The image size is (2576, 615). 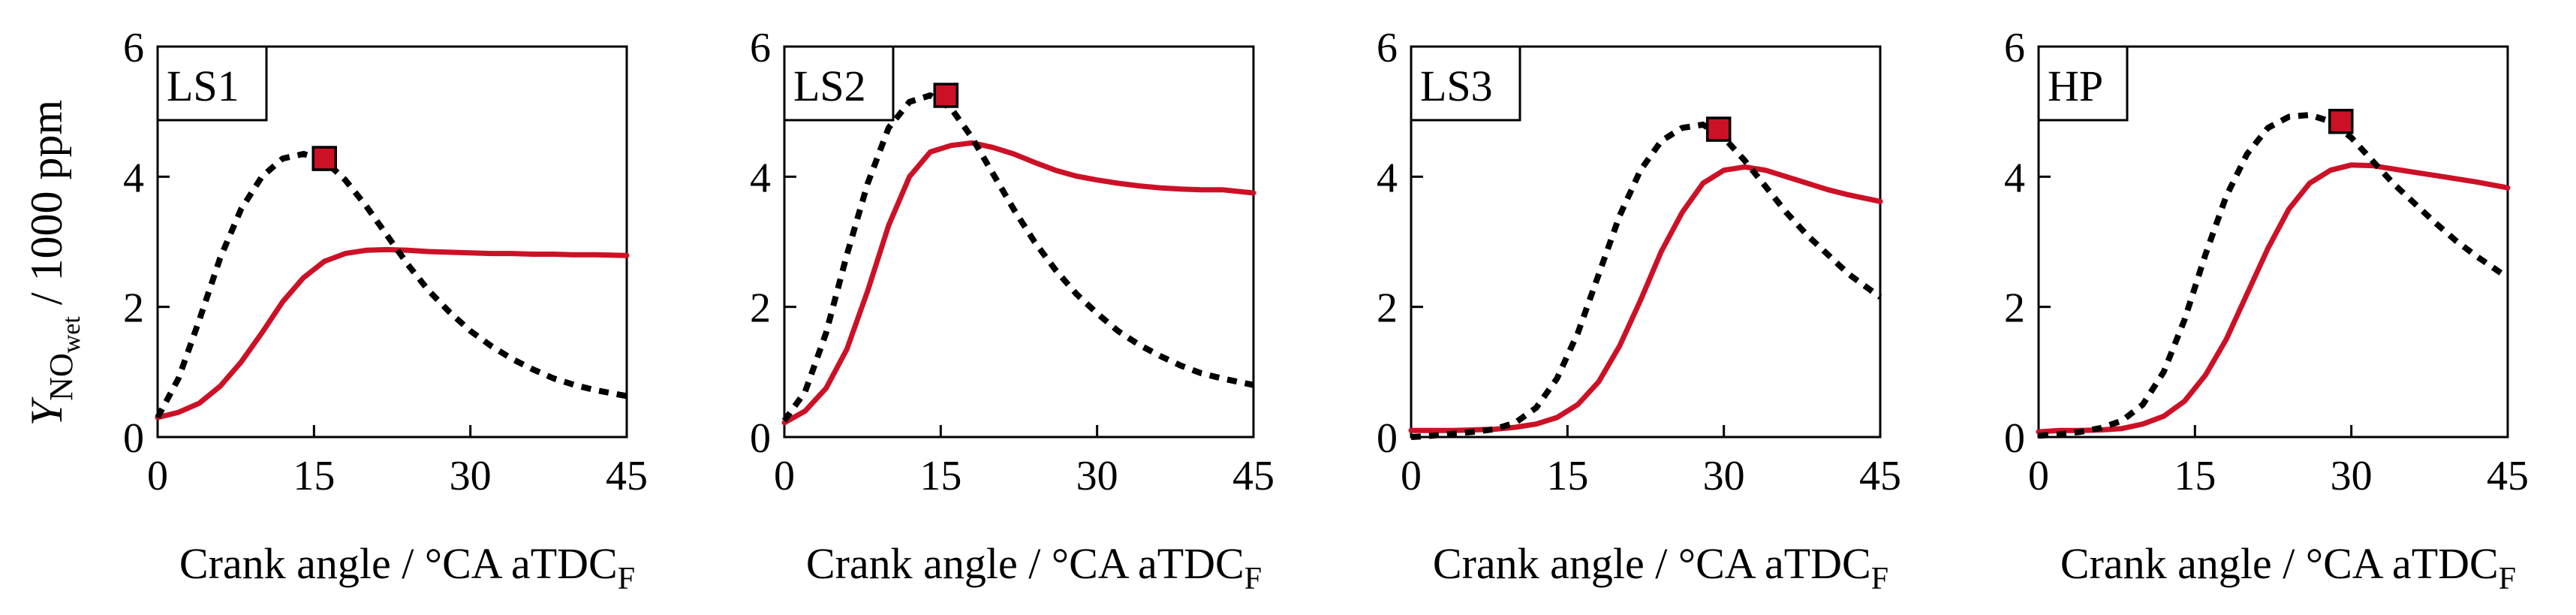 What do you see at coordinates (829, 86) in the screenshot?
I see `panel-title: LS2` at bounding box center [829, 86].